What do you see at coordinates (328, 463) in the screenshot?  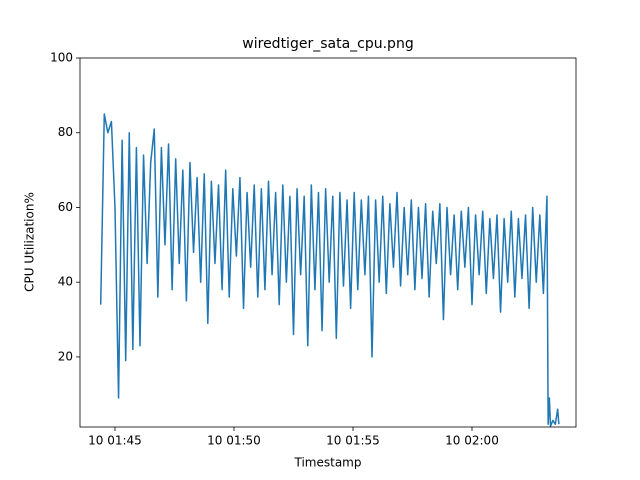 I see `x-axis-label: Timestamp` at bounding box center [328, 463].